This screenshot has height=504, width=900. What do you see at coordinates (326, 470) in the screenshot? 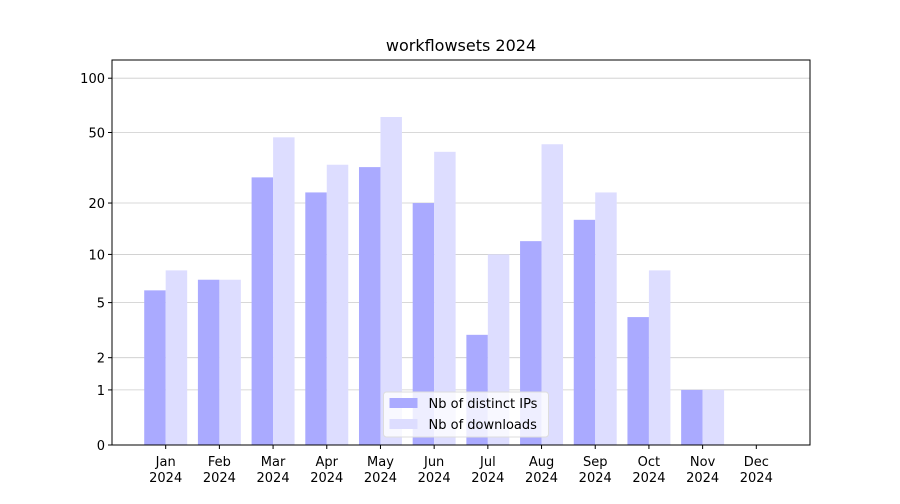
I see `x-tick-label: Apr 2024` at bounding box center [326, 470].